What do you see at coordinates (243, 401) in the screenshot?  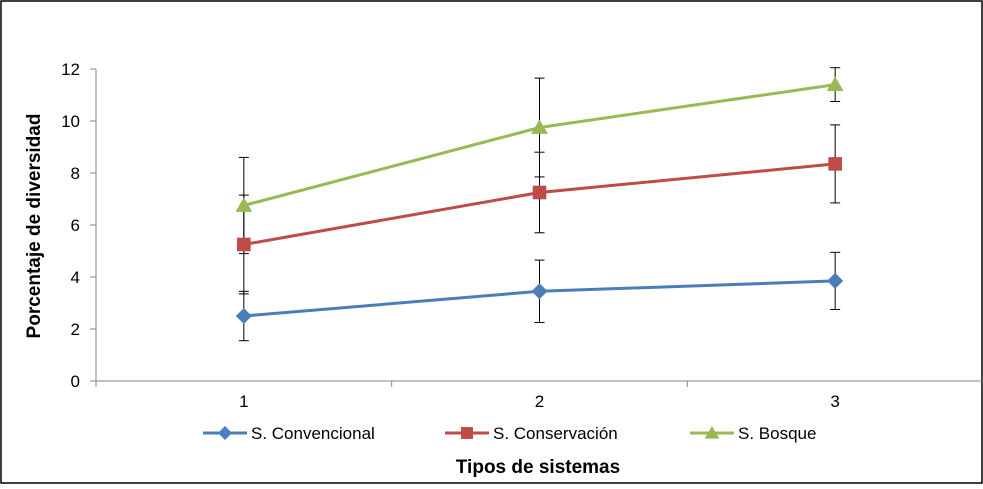 I see `x-tick-label: 1` at bounding box center [243, 401].